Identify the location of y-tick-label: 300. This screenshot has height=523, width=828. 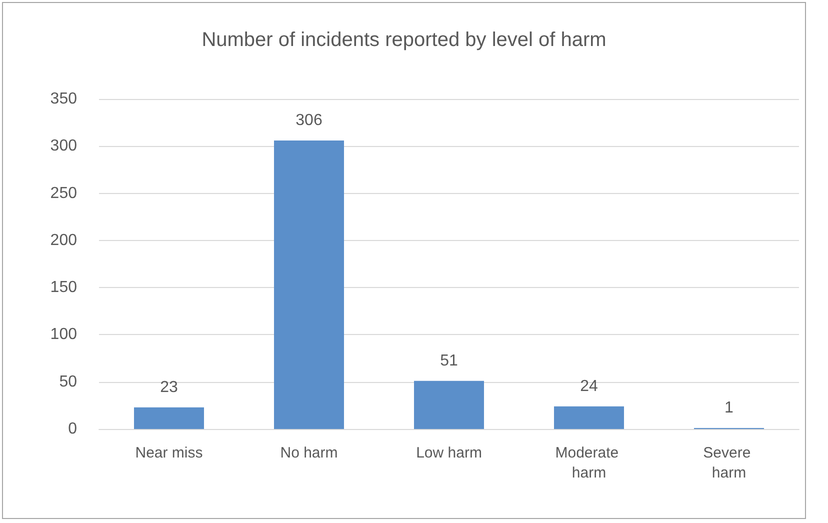
(64, 146).